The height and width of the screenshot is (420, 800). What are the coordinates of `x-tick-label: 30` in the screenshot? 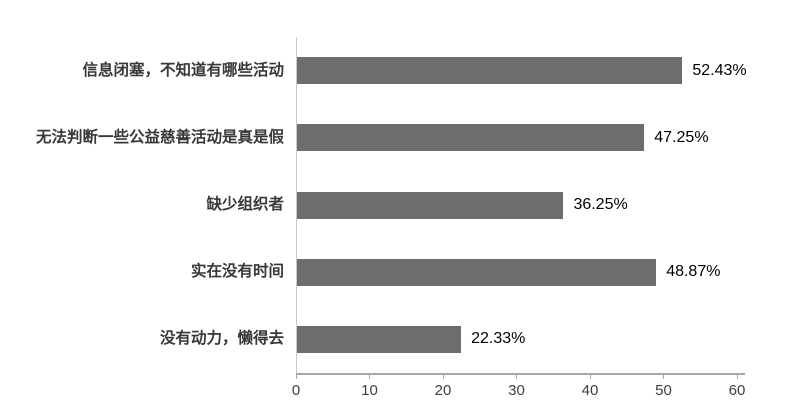 It's located at (516, 390).